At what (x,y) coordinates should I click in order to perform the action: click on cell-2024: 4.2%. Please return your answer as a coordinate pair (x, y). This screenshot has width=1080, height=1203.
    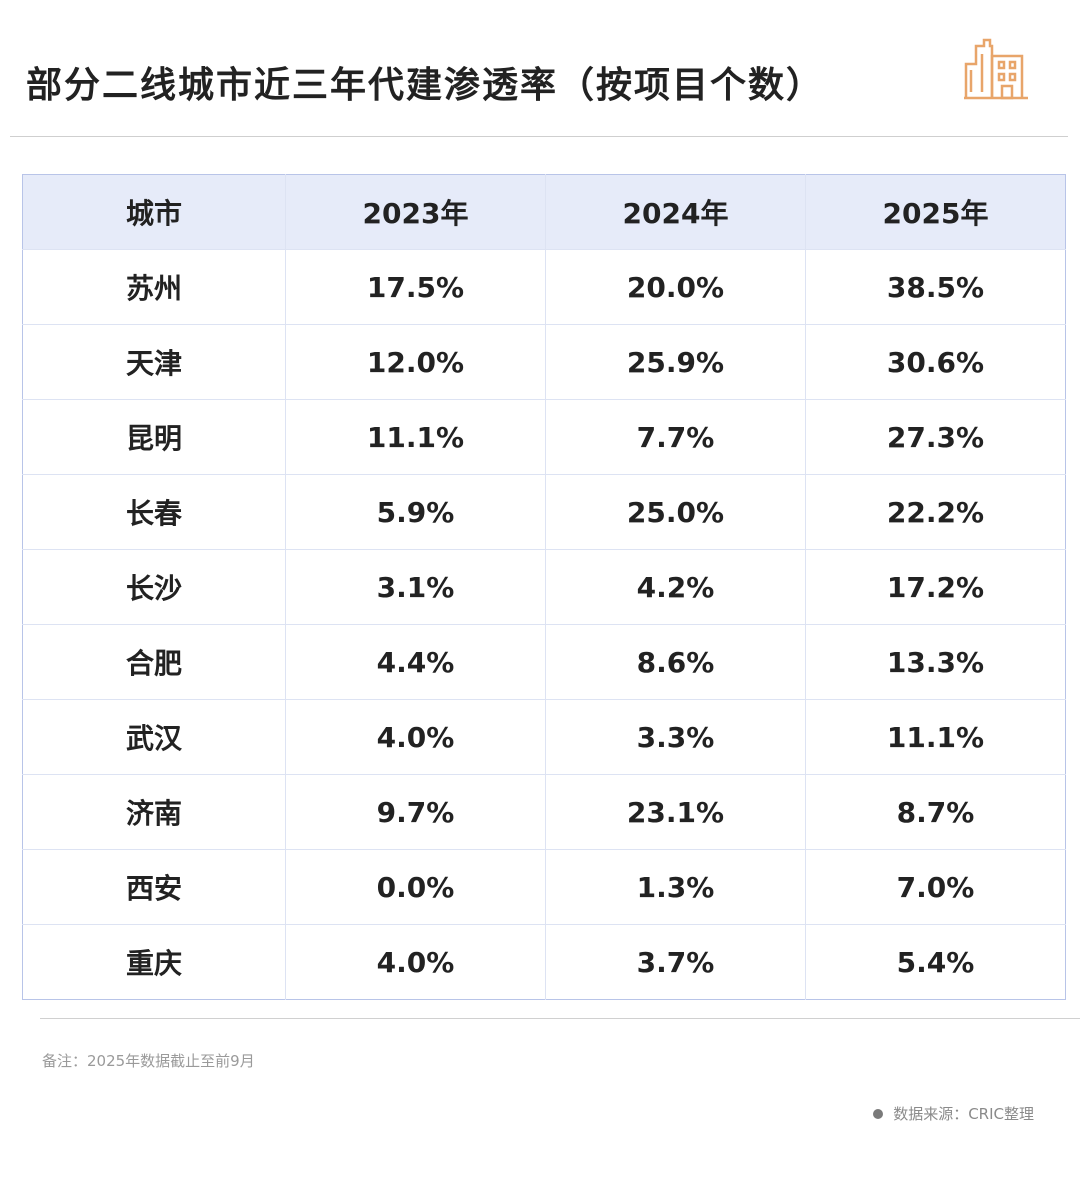
    Looking at the image, I should click on (675, 587).